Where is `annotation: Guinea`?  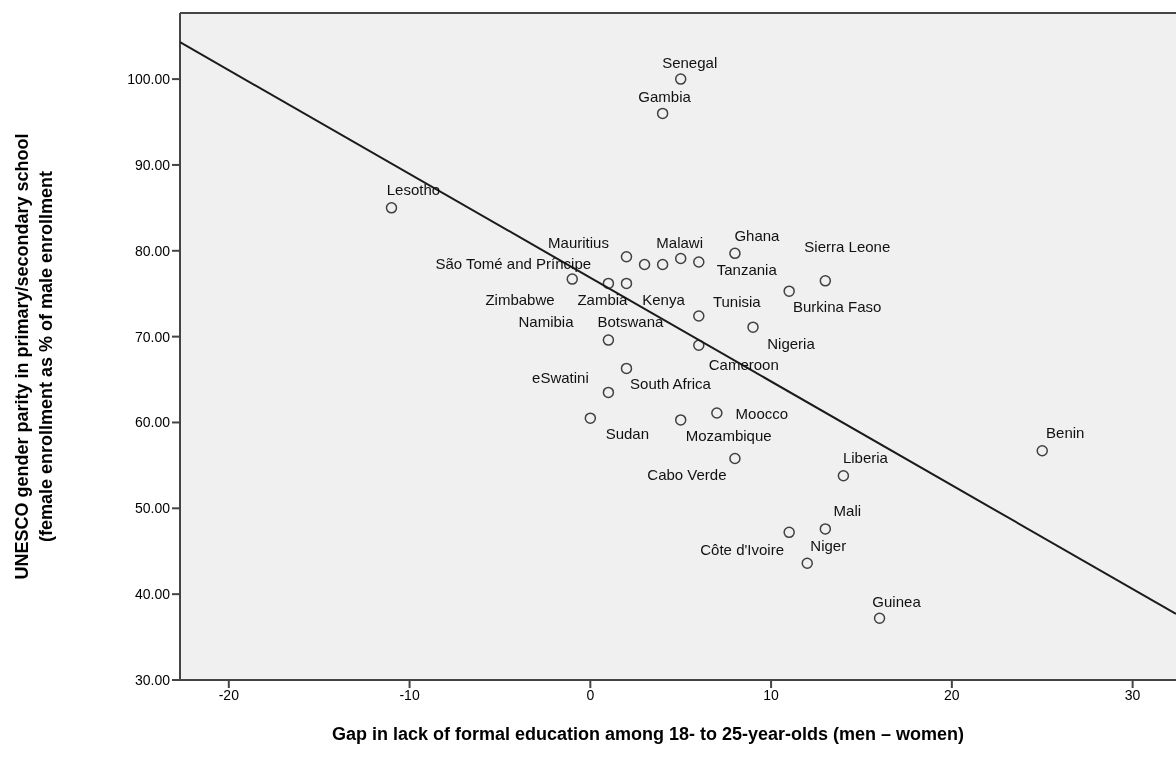 annotation: Guinea is located at coordinates (897, 601).